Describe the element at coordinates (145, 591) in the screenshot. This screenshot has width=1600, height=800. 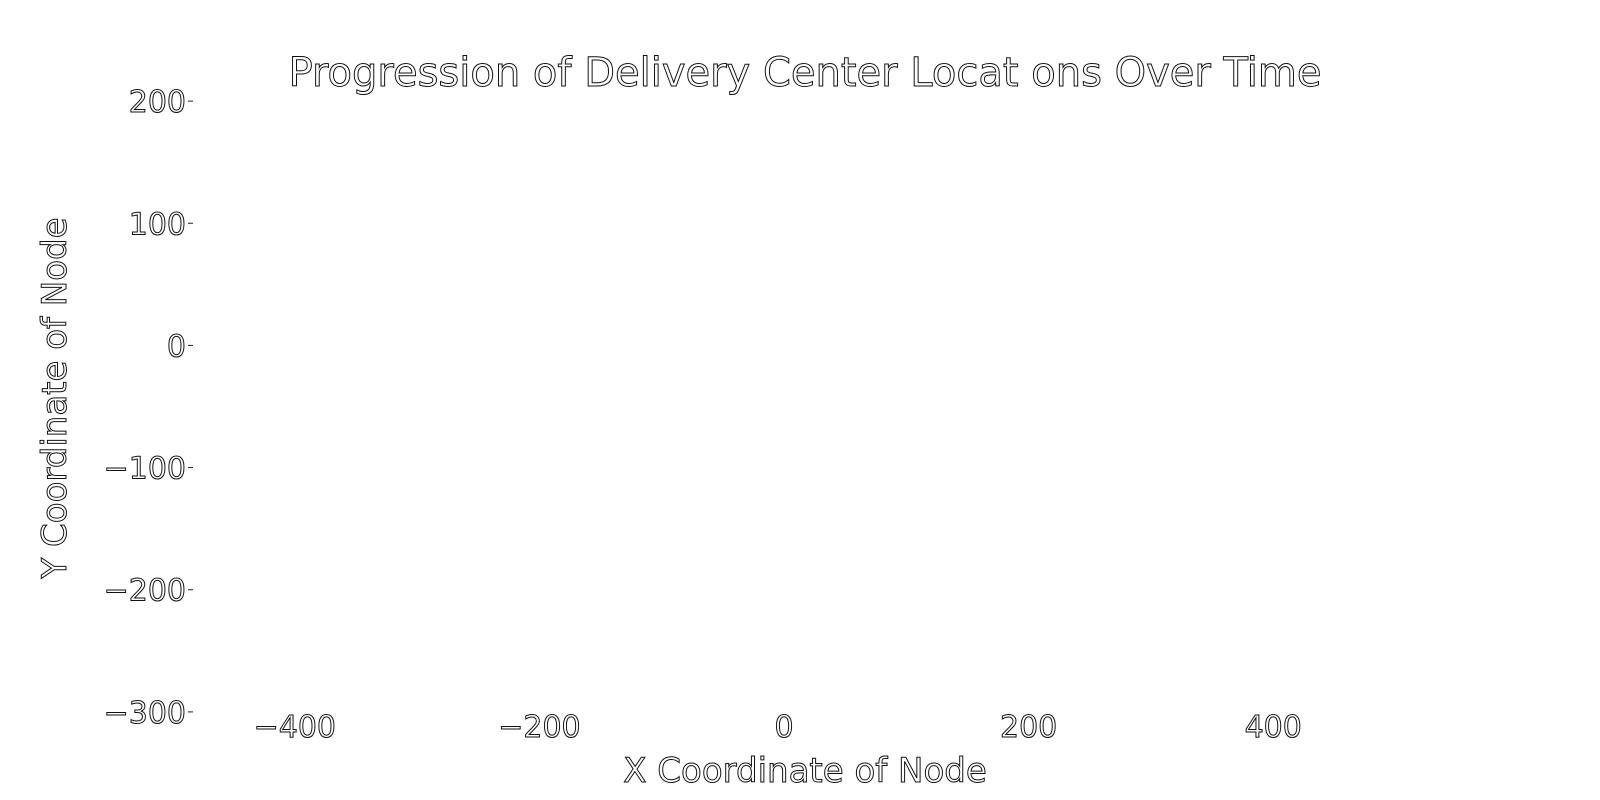
I see `y-tick-label: −200` at that location.